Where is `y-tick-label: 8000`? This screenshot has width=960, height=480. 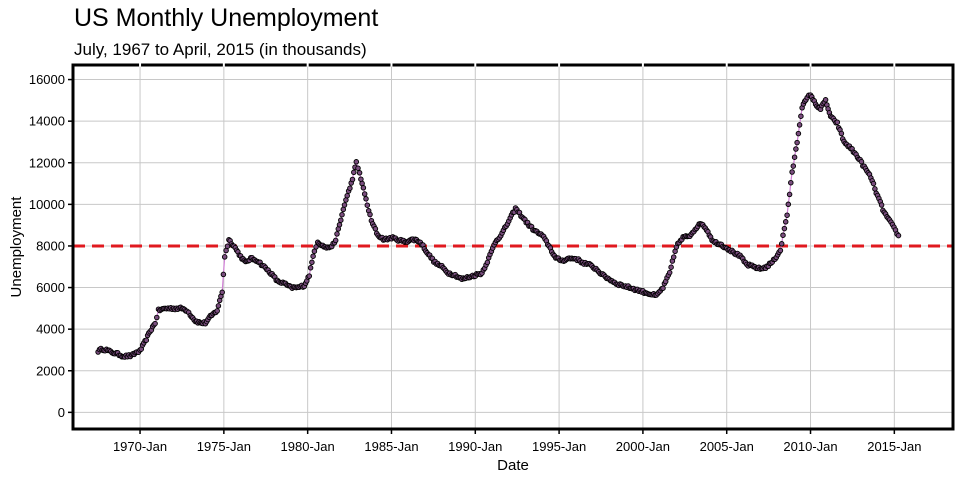
y-tick-label: 8000 is located at coordinates (50, 245).